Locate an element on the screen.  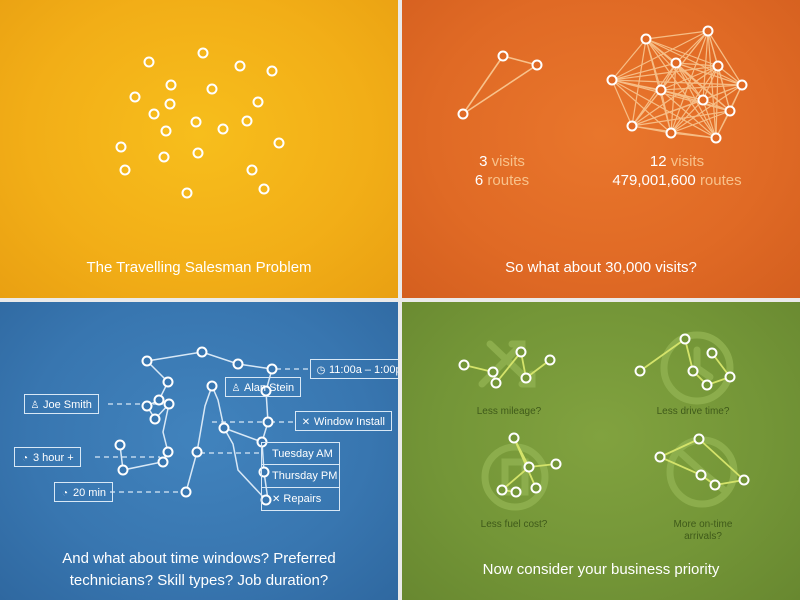
option-less-drive-time: Less drive time? is located at coordinates (693, 412).